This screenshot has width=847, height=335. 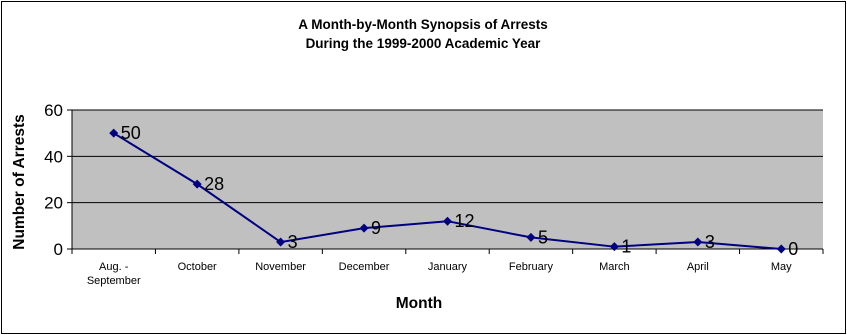 I want to click on x-tick-label-line: December, so click(x=364, y=267).